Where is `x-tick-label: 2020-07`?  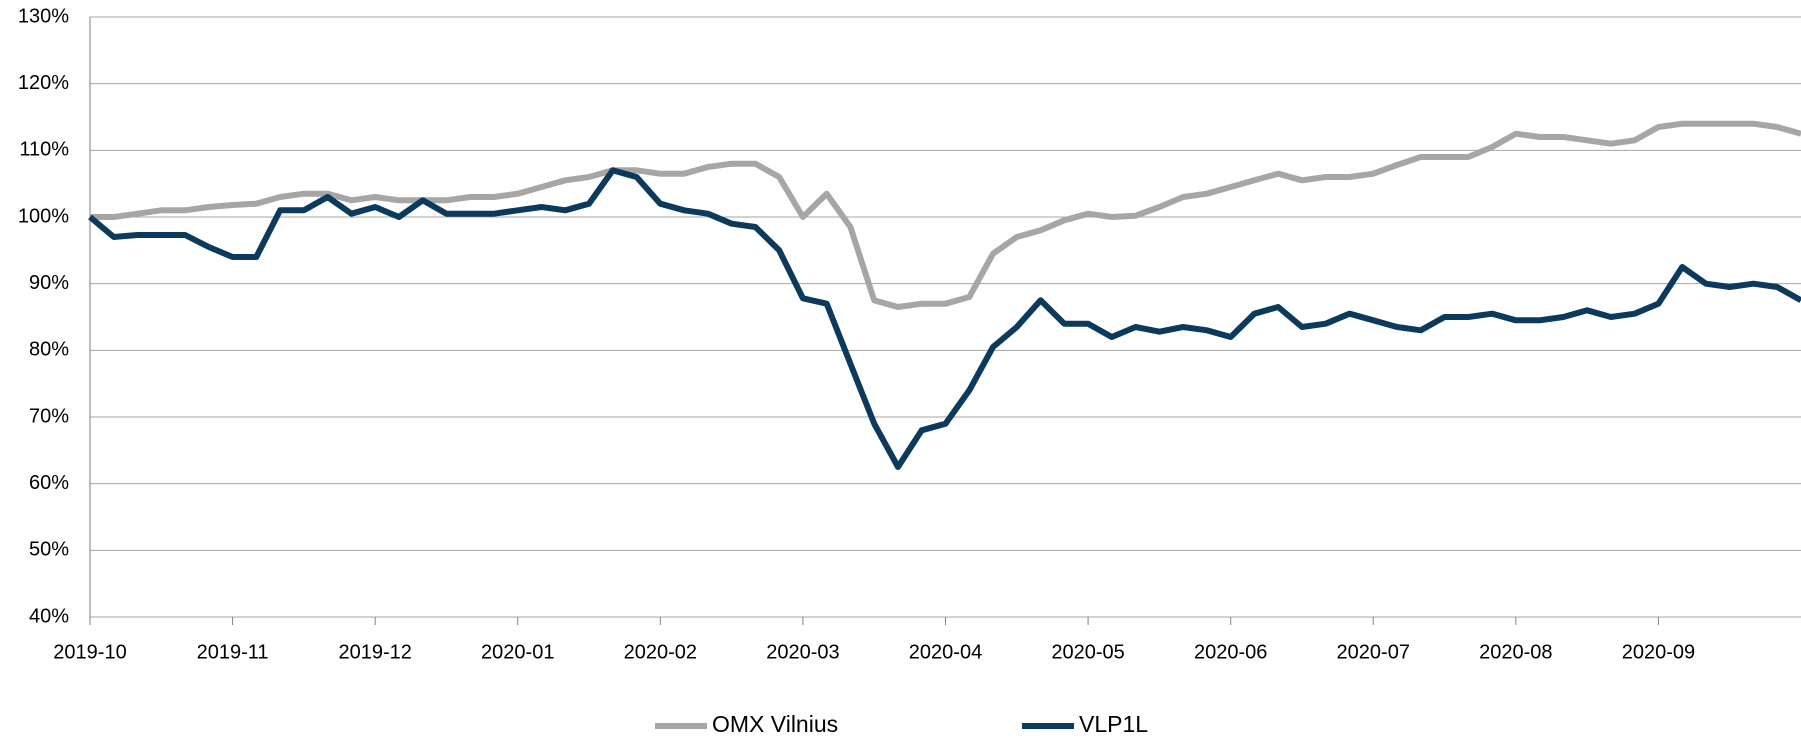
x-tick-label: 2020-07 is located at coordinates (1373, 652).